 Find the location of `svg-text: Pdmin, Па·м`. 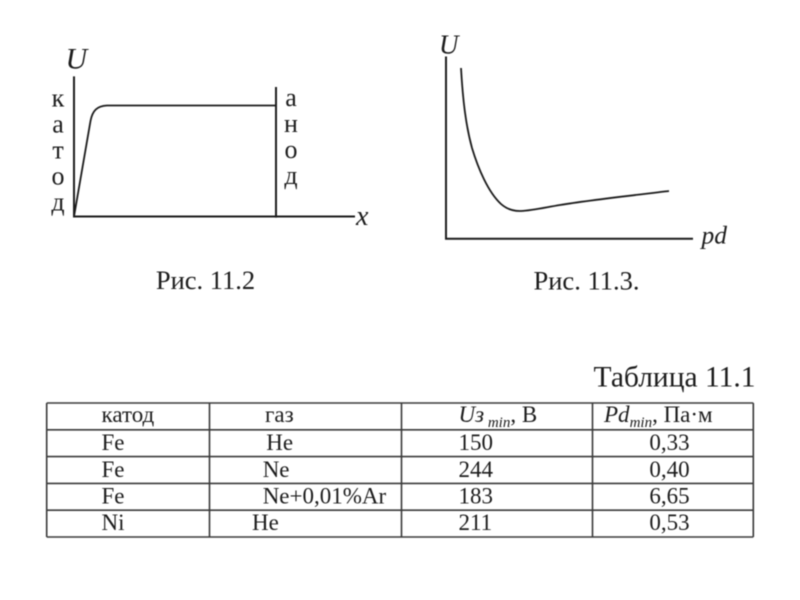

svg-text: Pdmin, Па·м is located at coordinates (658, 416).